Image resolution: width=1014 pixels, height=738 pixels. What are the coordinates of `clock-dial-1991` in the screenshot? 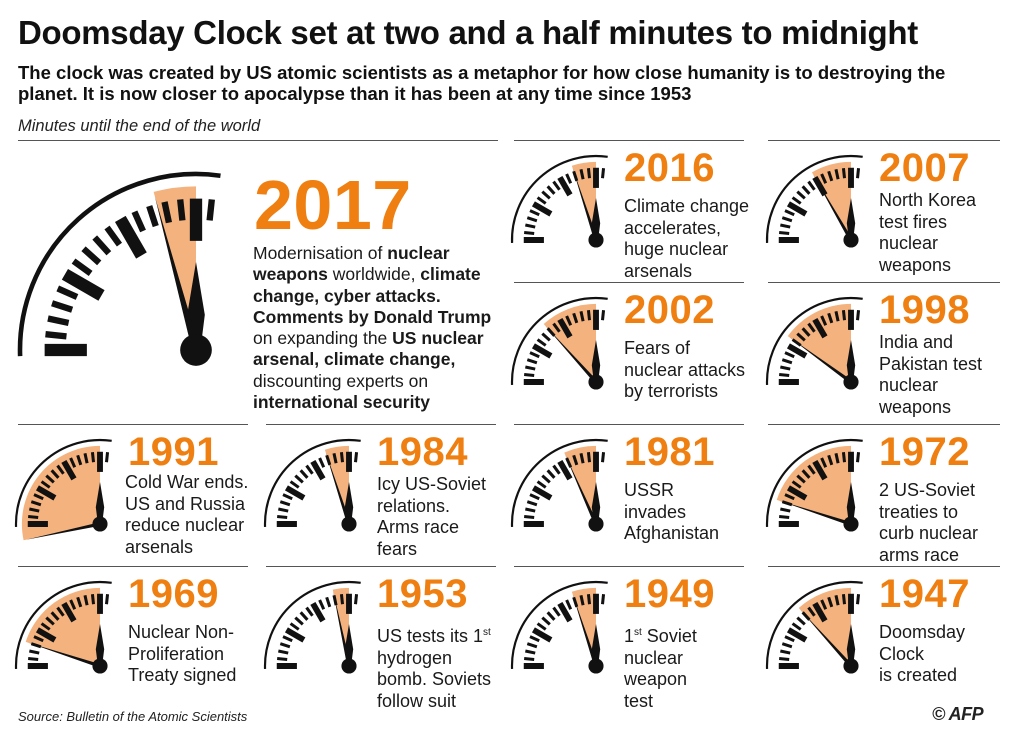 It's located at (63, 489).